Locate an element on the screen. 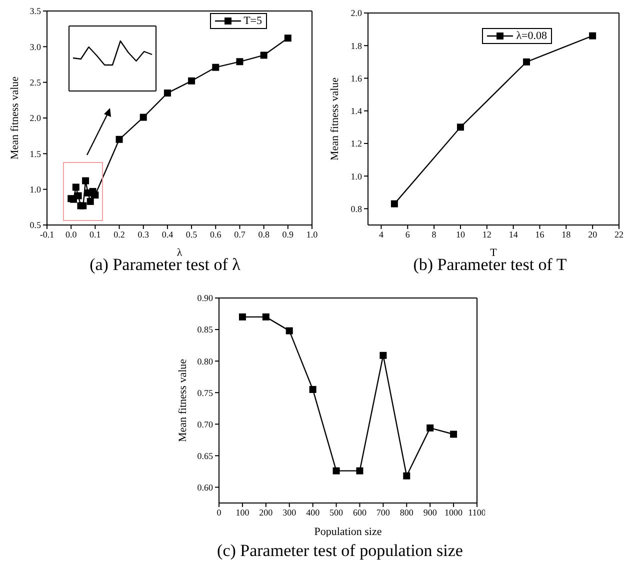 This screenshot has width=635, height=568. y-tick-label: 1.4 is located at coordinates (356, 111).